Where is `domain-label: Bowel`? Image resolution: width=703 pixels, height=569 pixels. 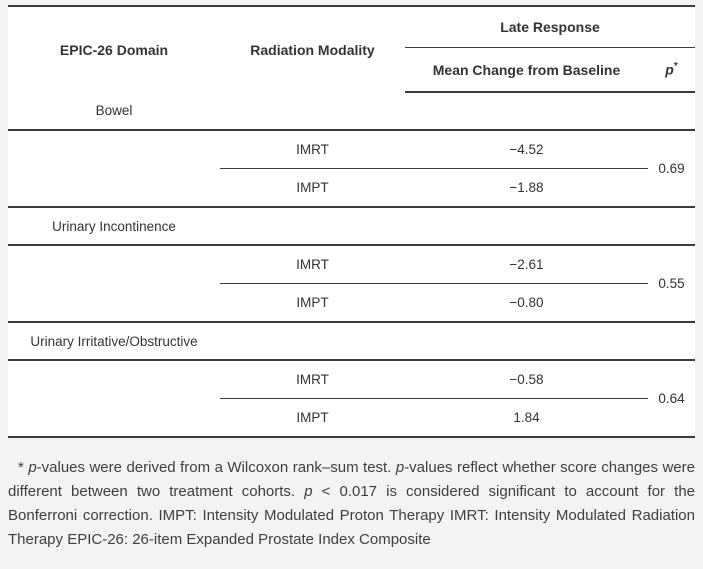
domain-label: Bowel is located at coordinates (114, 111).